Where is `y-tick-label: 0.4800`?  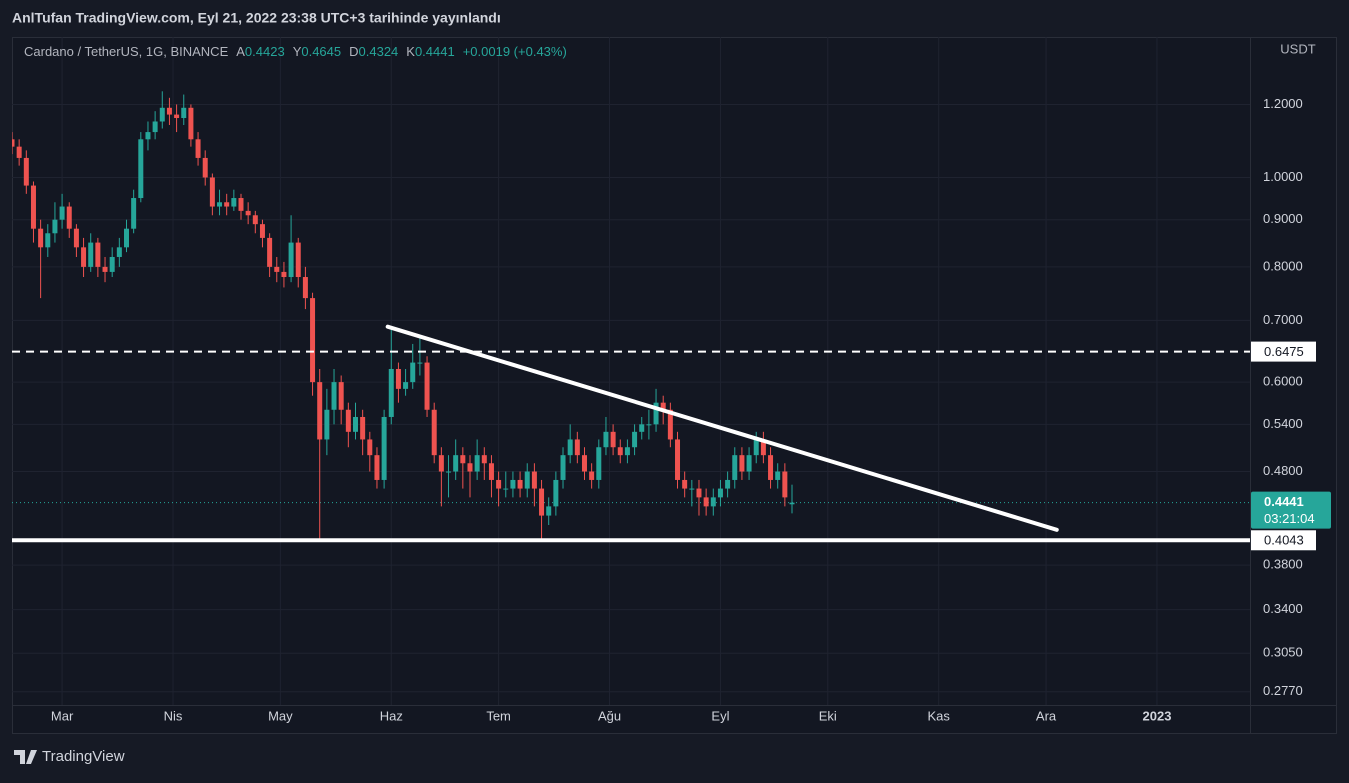 y-tick-label: 0.4800 is located at coordinates (1283, 470).